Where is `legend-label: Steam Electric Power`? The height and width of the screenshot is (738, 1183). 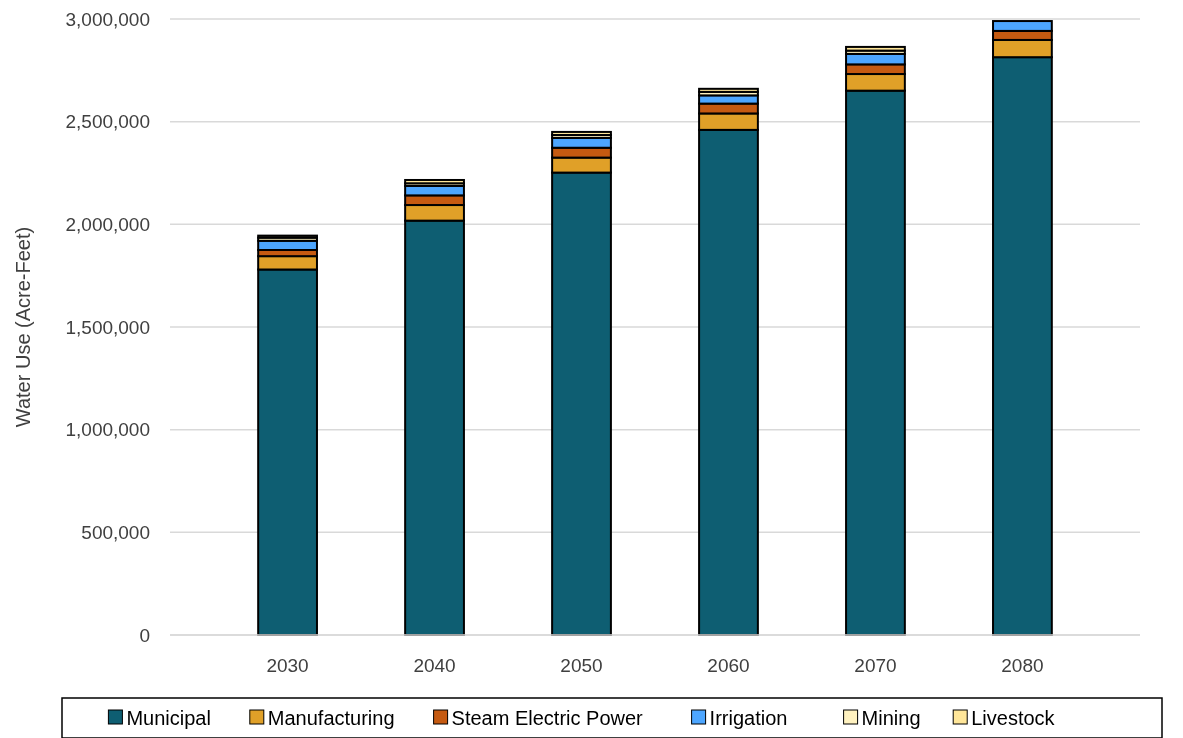 legend-label: Steam Electric Power is located at coordinates (547, 718).